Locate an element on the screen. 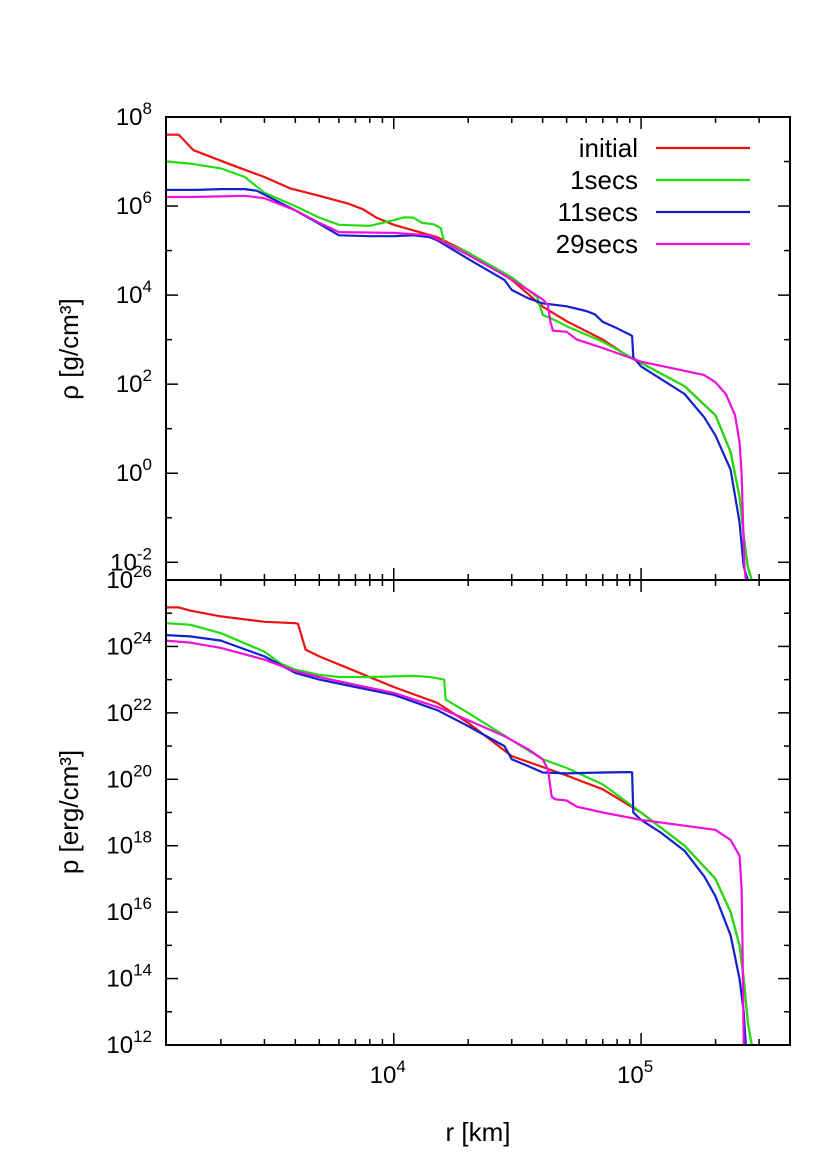 The image size is (830, 1163). x-tick-label: 10⁵ is located at coordinates (635, 1073).